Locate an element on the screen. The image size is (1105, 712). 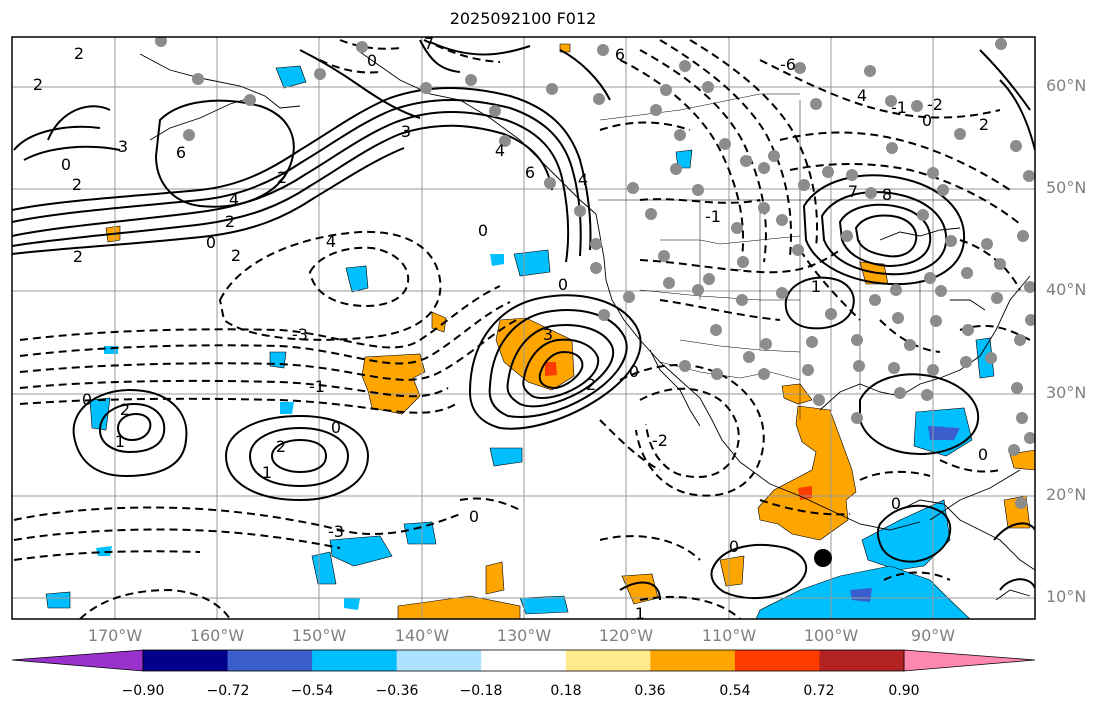
colorbar-tick-label: 0.72 is located at coordinates (819, 691).